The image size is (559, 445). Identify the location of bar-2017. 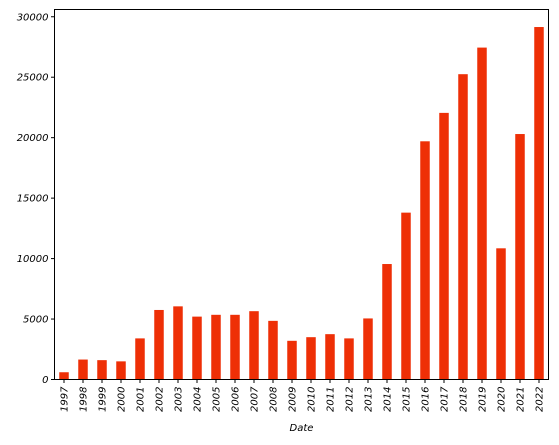
(444, 246).